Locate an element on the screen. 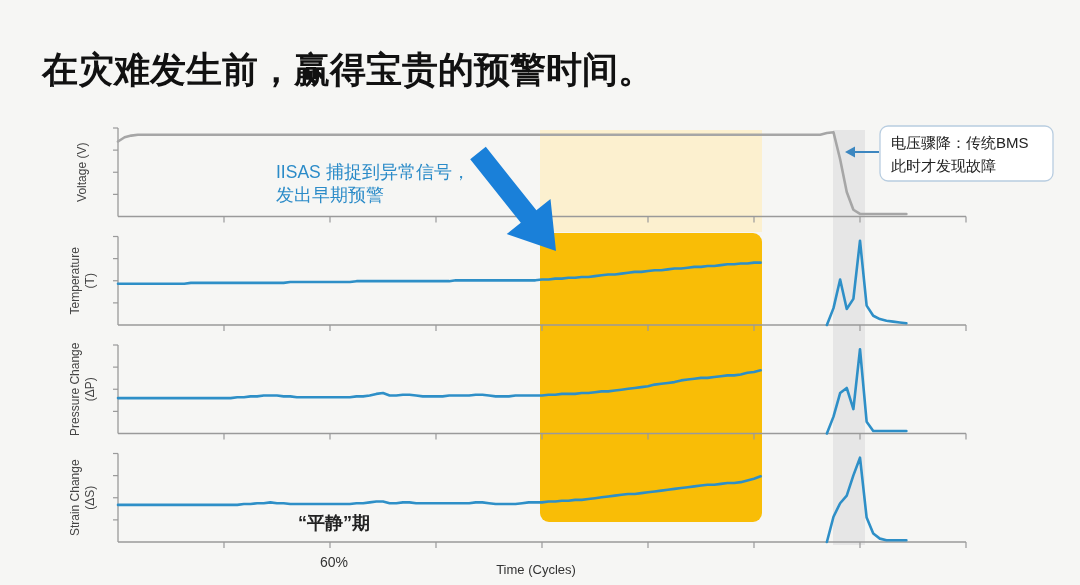 This screenshot has height=585, width=1080. y-axis-title: Voltage (V) is located at coordinates (82, 172).